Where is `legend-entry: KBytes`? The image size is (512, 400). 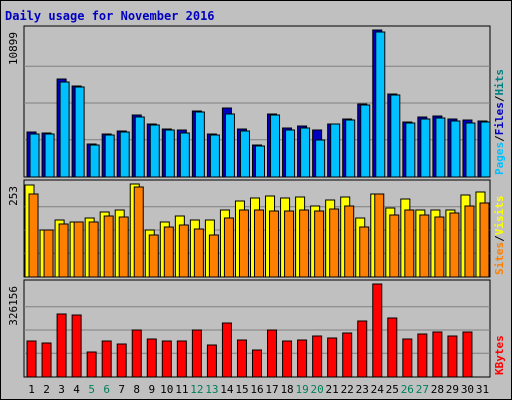
legend-entry: KBytes is located at coordinates (499, 355).